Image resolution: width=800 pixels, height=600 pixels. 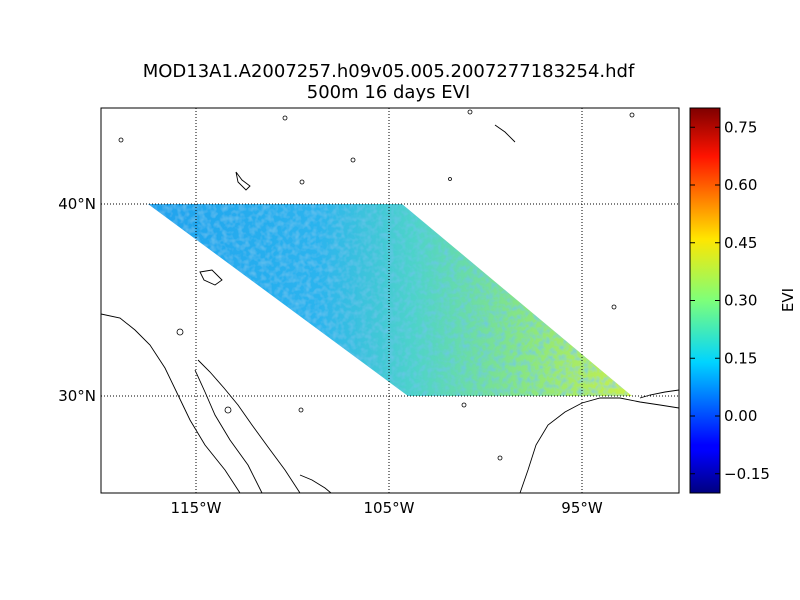 I want to click on colorbar-tick-label: 0.15, so click(x=740, y=358).